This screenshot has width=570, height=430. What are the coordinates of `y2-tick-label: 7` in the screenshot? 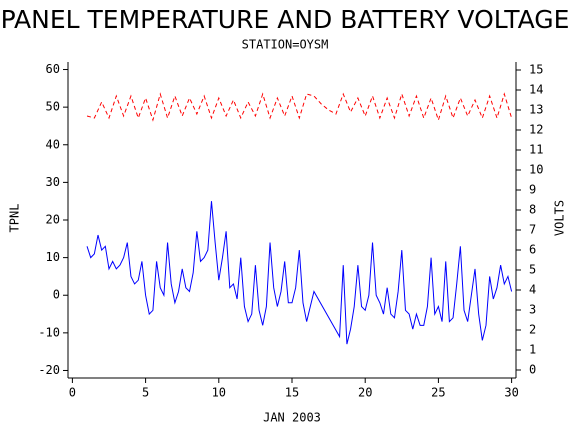 It's located at (532, 230).